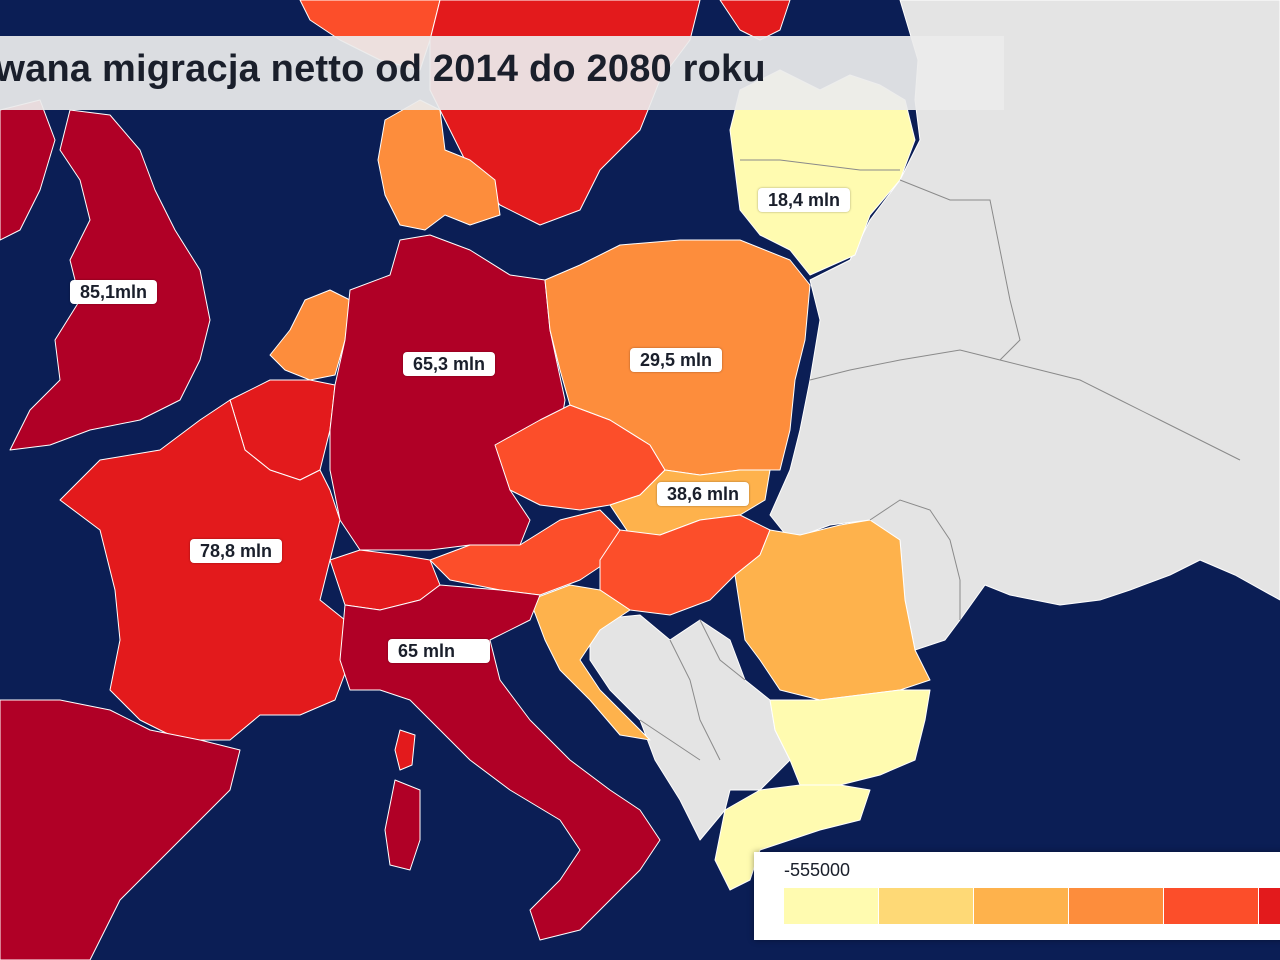 The width and height of the screenshot is (1280, 960). What do you see at coordinates (1025, 405) in the screenshot?
I see `border-belarus-ukraine` at bounding box center [1025, 405].